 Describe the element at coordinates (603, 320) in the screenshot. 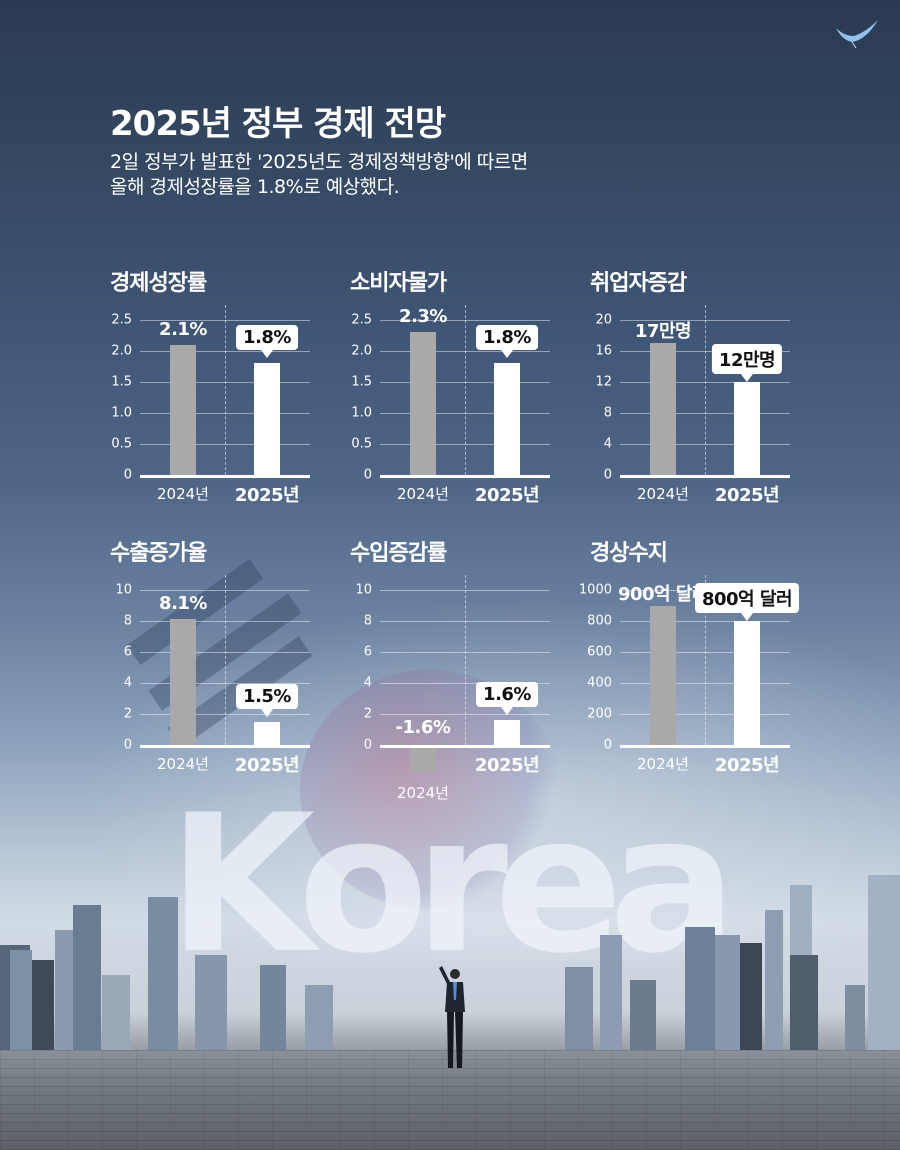

I see `y-tick-label: 20` at that location.